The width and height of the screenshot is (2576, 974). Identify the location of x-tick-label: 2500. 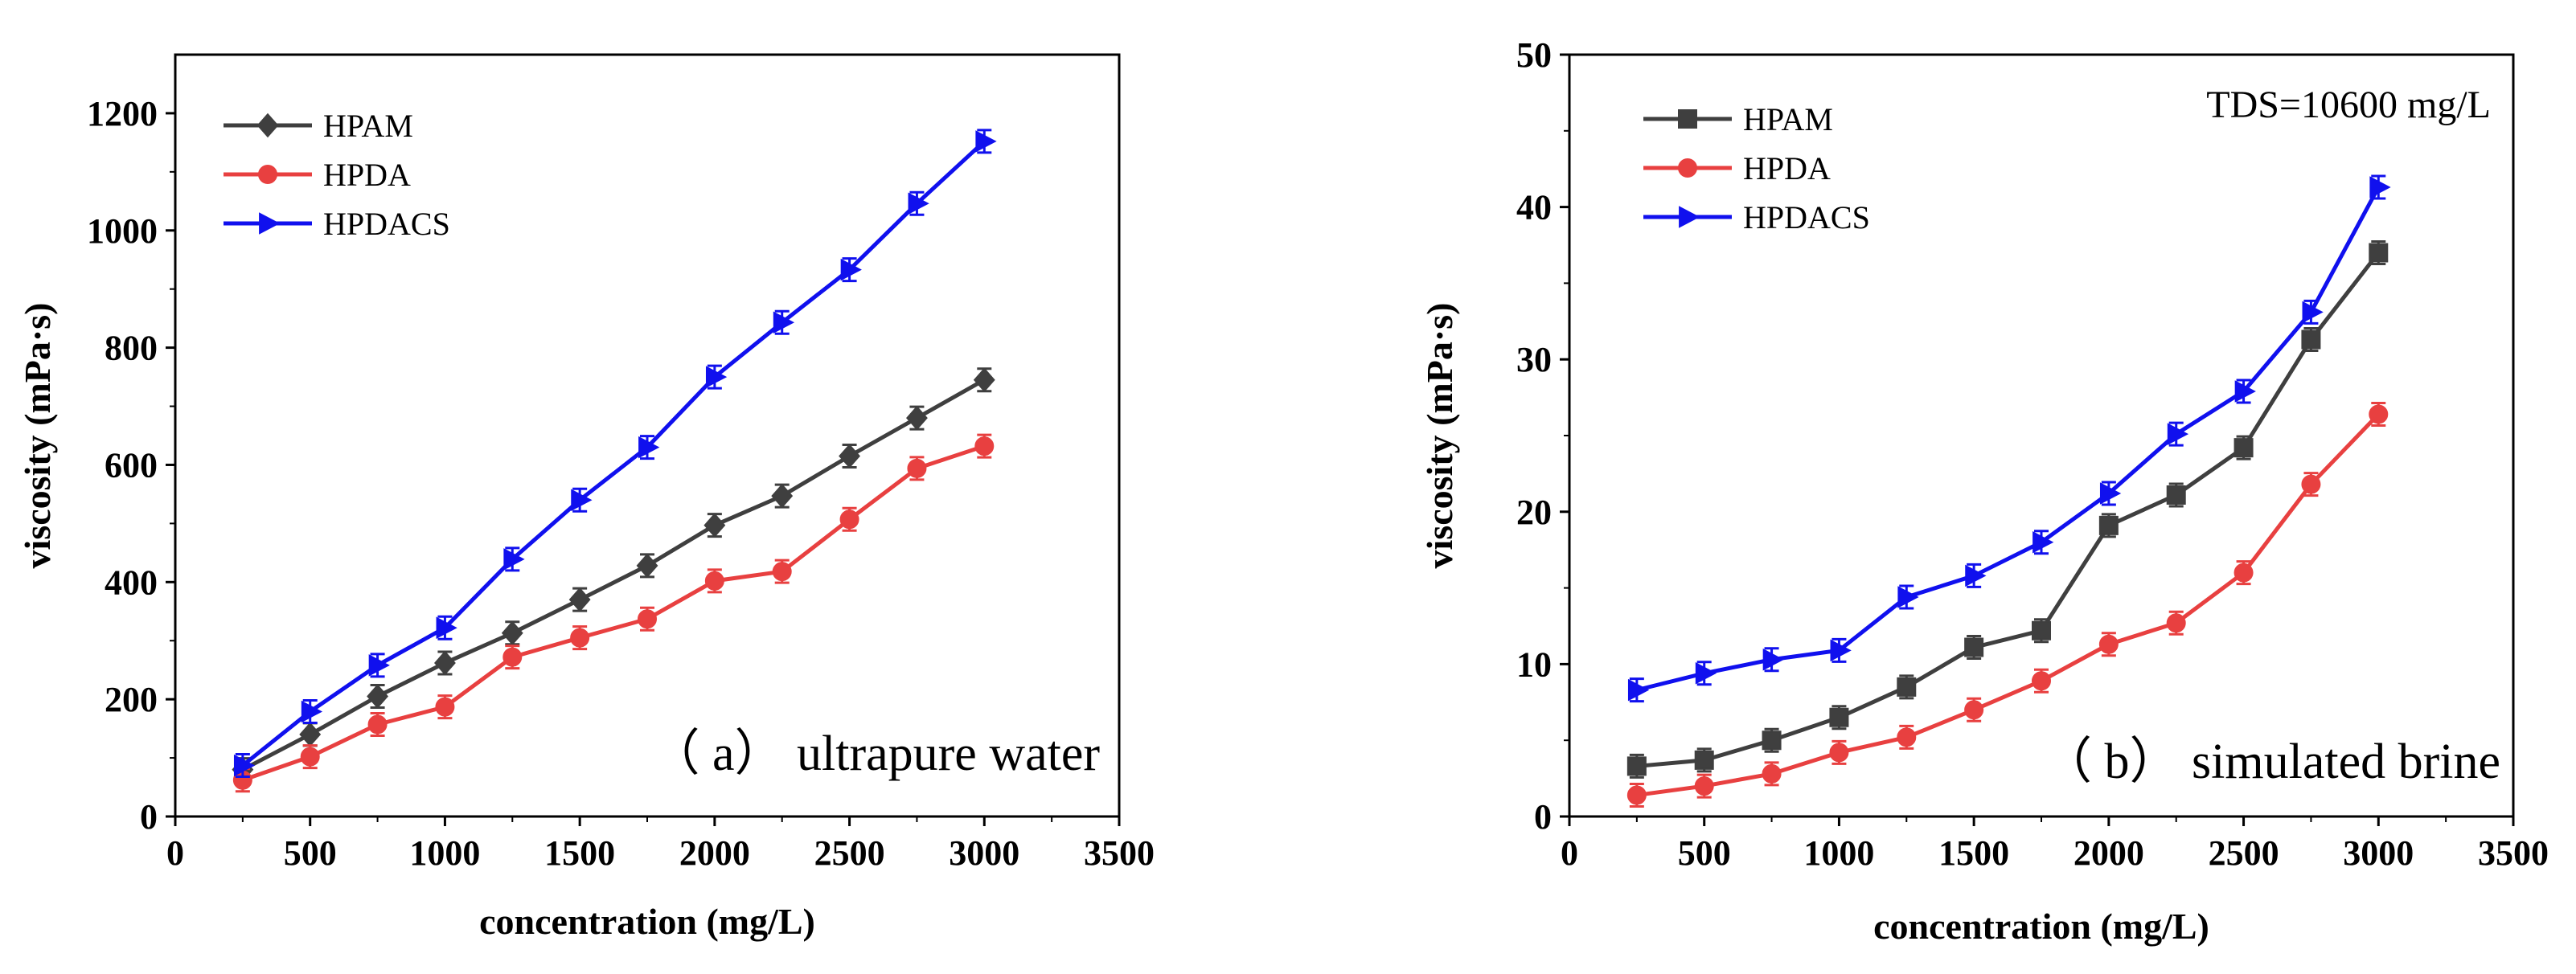
(2244, 853).